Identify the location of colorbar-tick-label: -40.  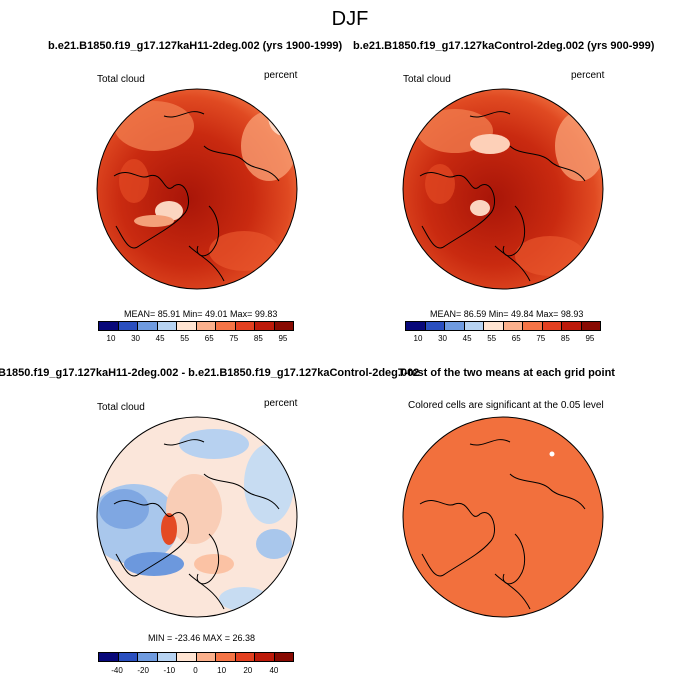
(117, 670).